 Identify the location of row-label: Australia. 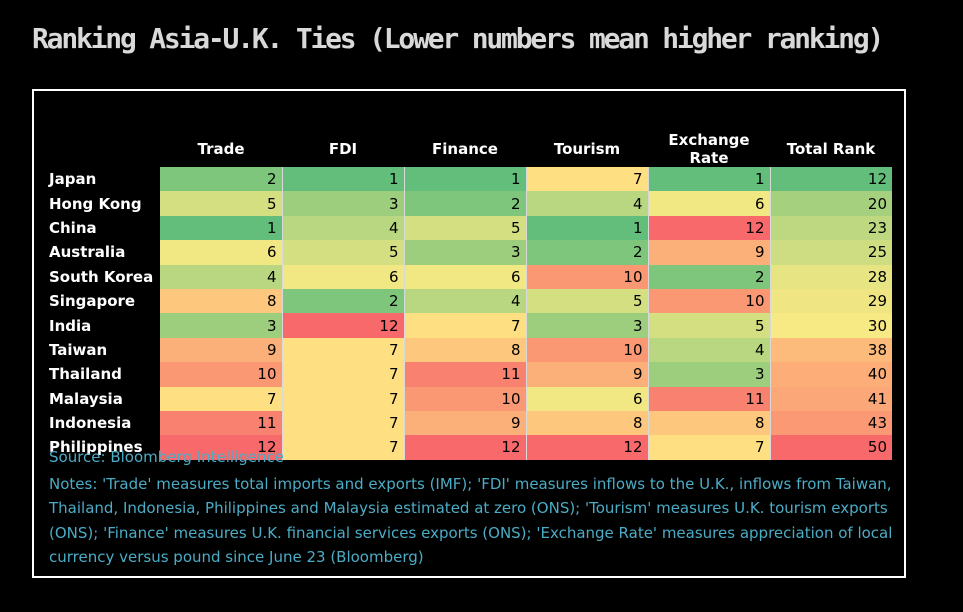
(87, 252).